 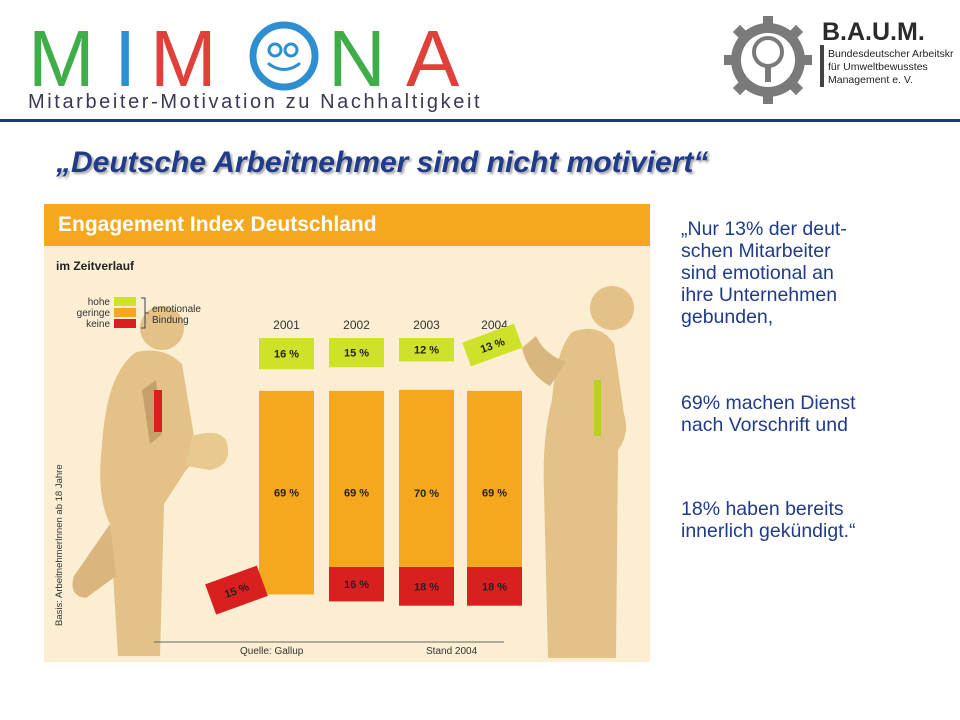 I want to click on stand-note: Stand 2004, so click(x=452, y=651).